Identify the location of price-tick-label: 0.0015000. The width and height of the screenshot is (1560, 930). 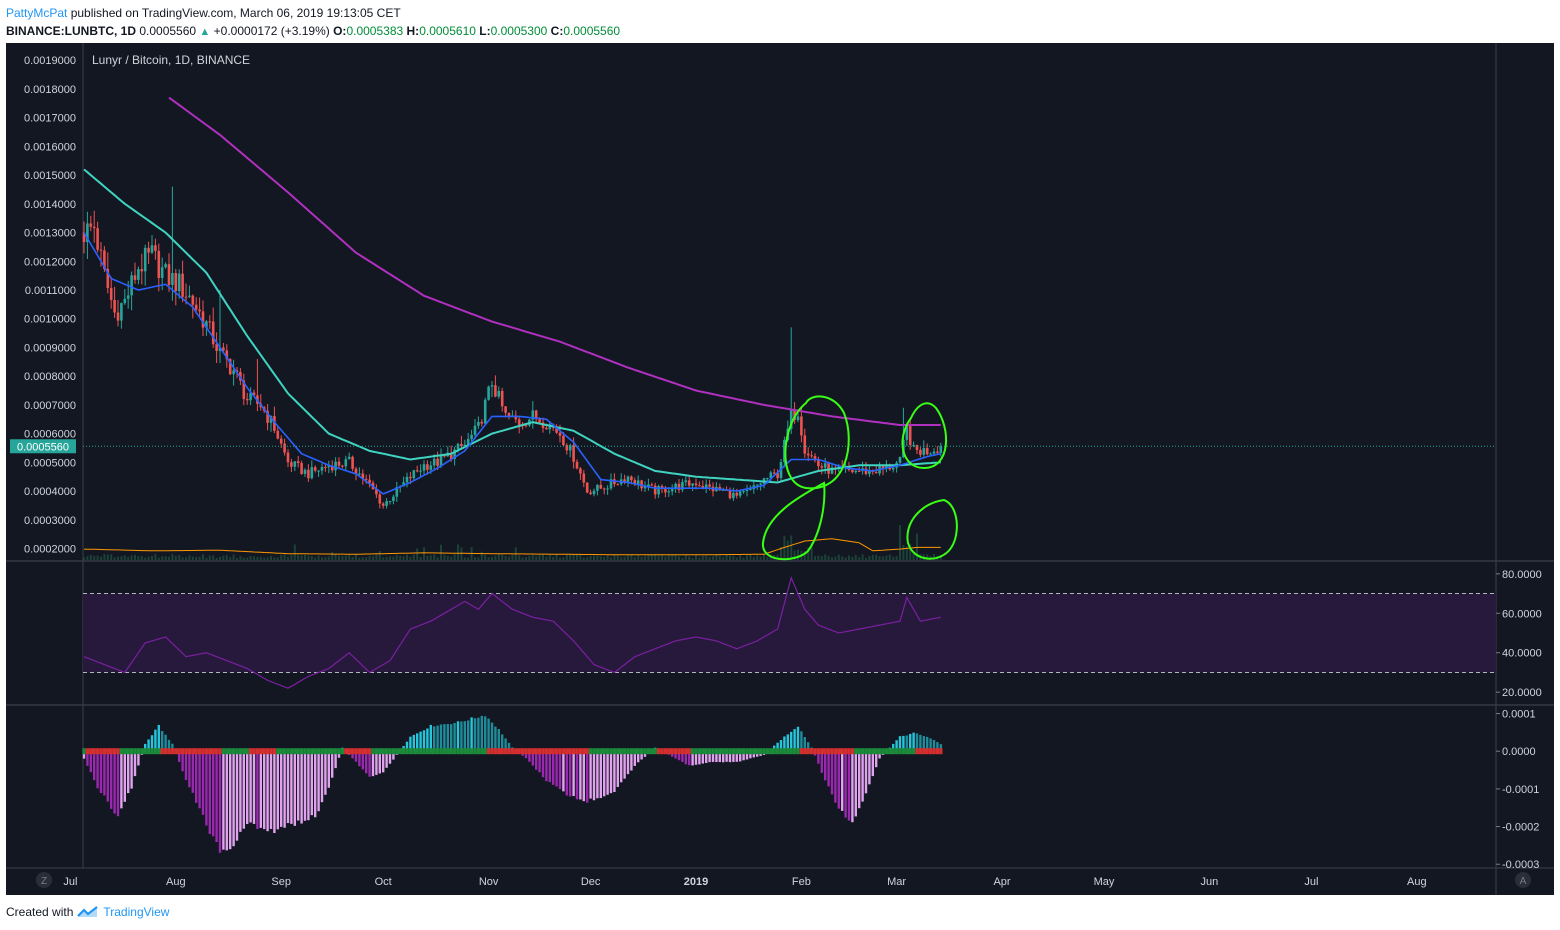
(50, 176).